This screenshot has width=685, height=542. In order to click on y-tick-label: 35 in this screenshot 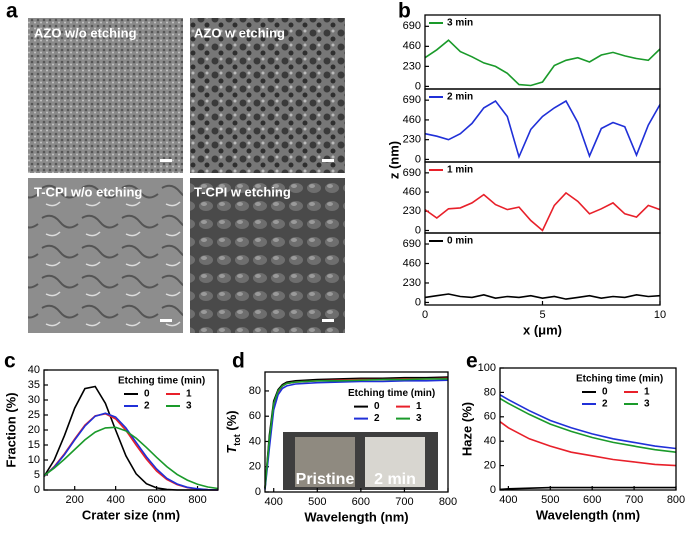, I will do `click(34, 385)`.